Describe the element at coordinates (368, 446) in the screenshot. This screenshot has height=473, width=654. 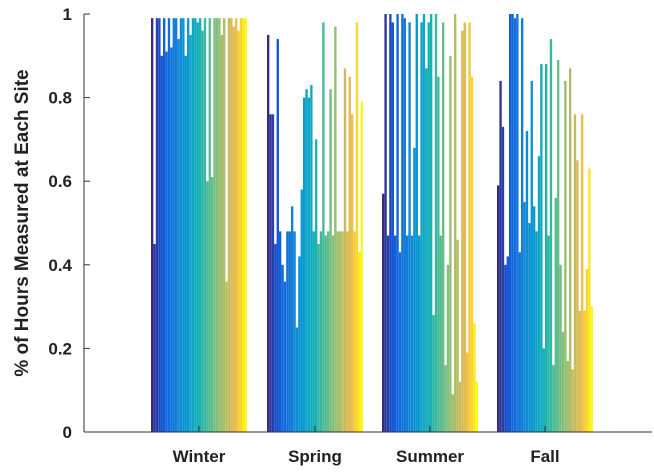
I see `x-axis: Winter Spring Summer Fall` at that location.